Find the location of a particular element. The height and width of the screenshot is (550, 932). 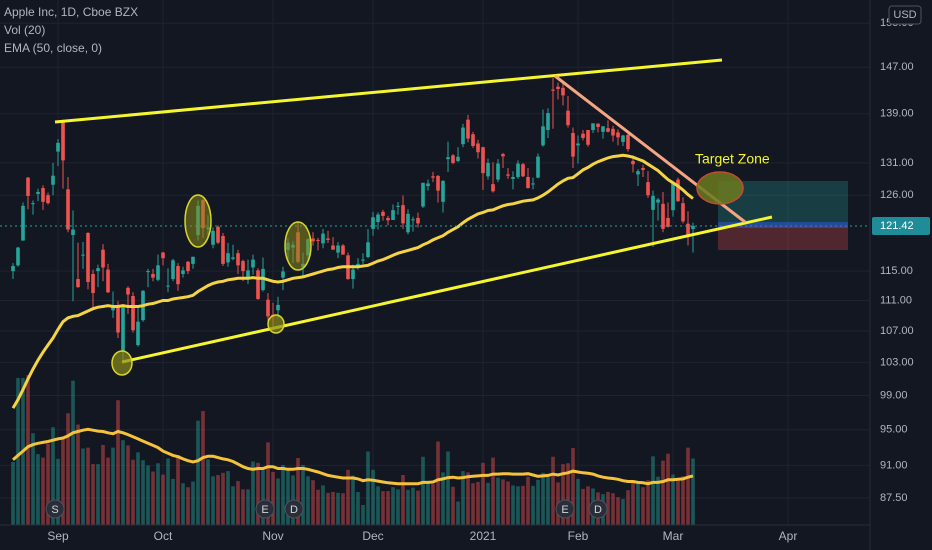

y-tick-label: 107.00 is located at coordinates (897, 331).